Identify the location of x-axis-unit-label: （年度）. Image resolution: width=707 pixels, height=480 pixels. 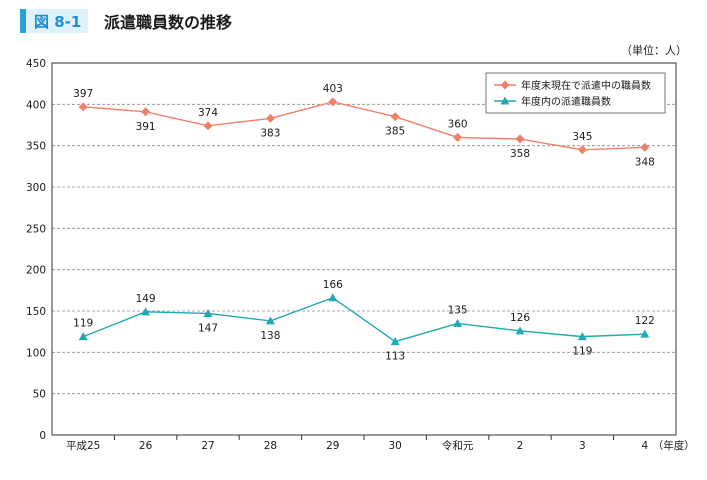
(674, 445).